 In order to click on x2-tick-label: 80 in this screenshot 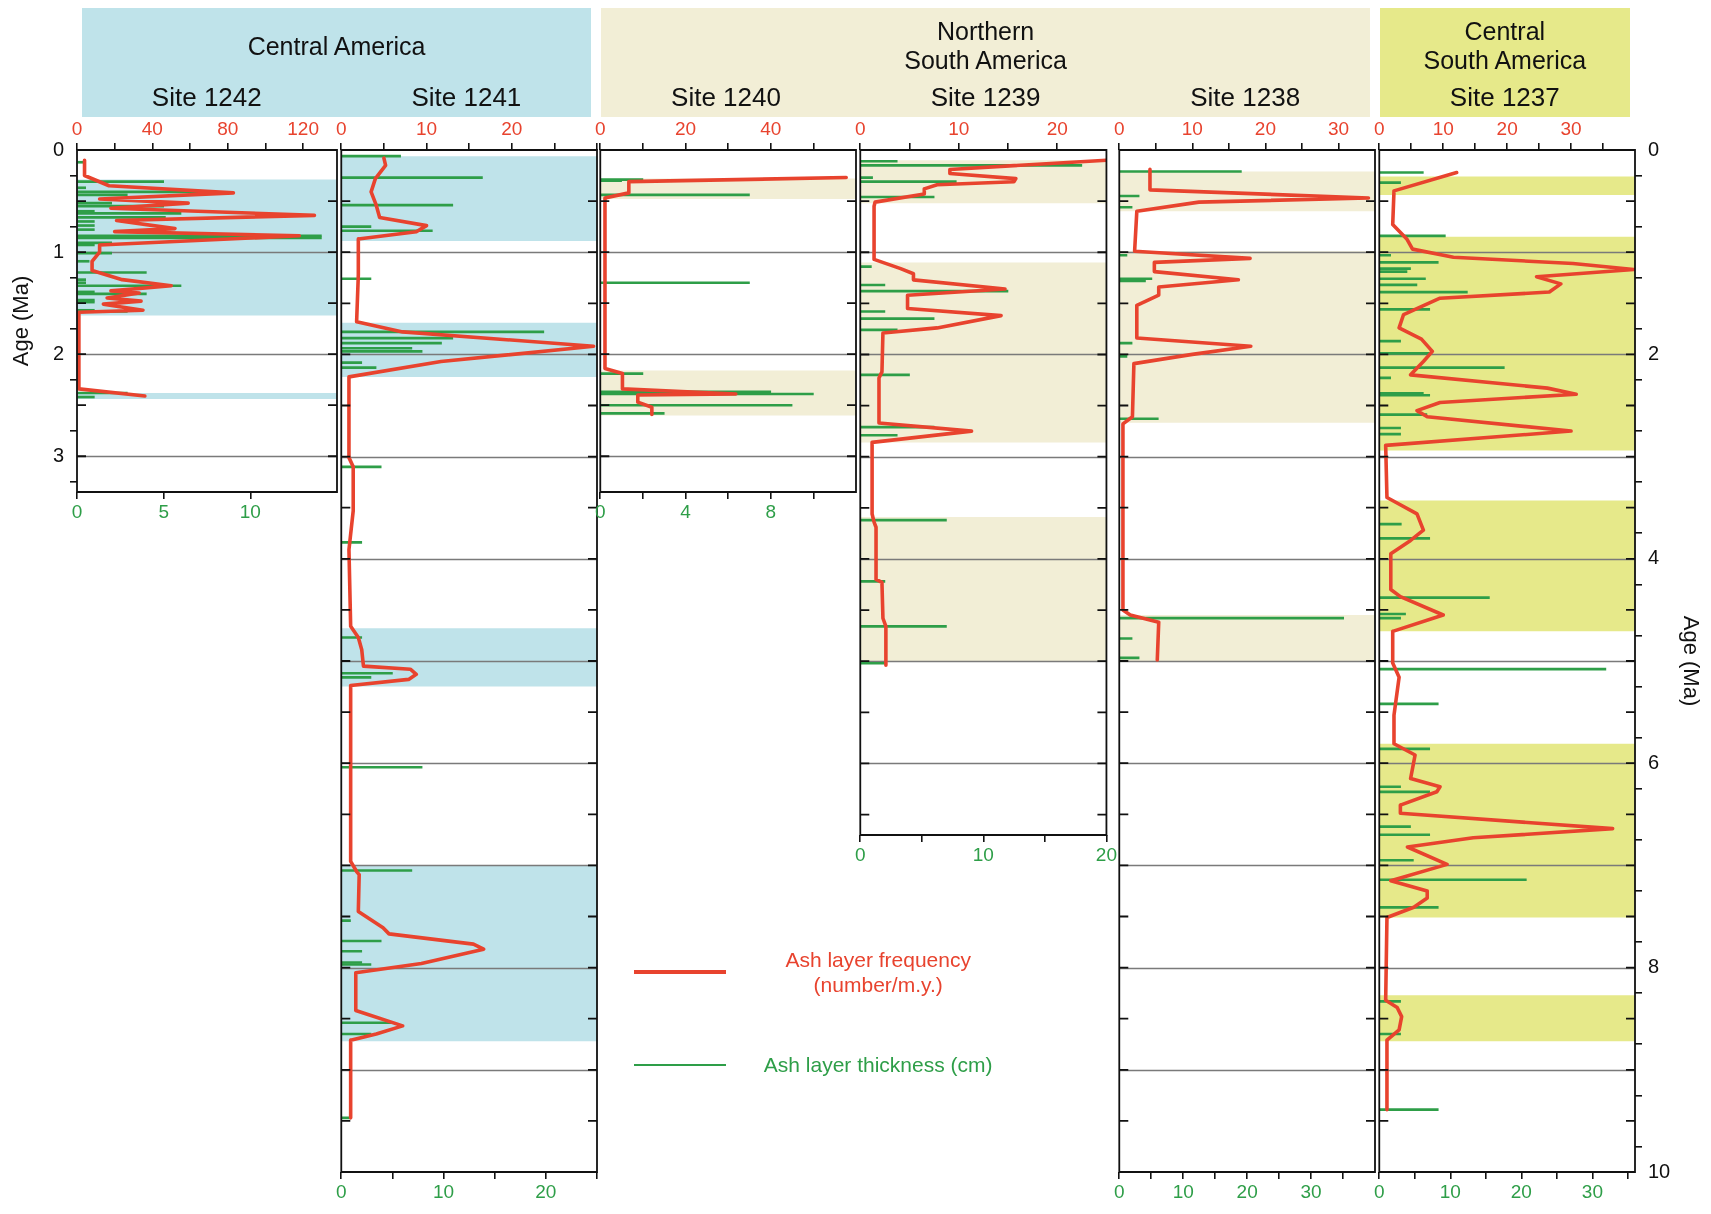, I will do `click(228, 128)`.